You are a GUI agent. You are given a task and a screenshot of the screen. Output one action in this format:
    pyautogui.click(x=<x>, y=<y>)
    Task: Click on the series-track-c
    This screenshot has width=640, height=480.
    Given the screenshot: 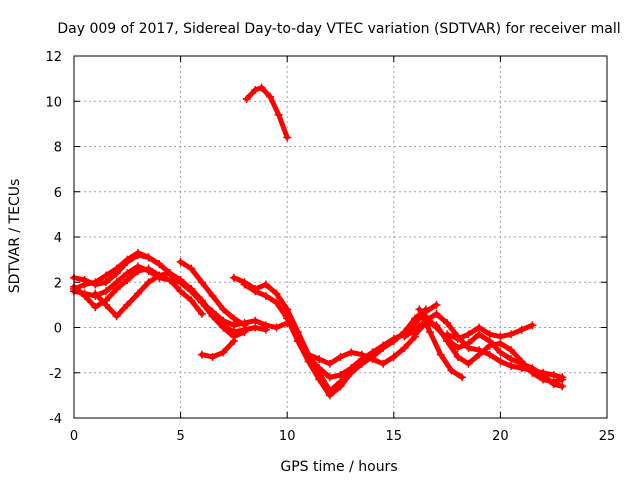 What is the action you would take?
    pyautogui.click(x=138, y=291)
    